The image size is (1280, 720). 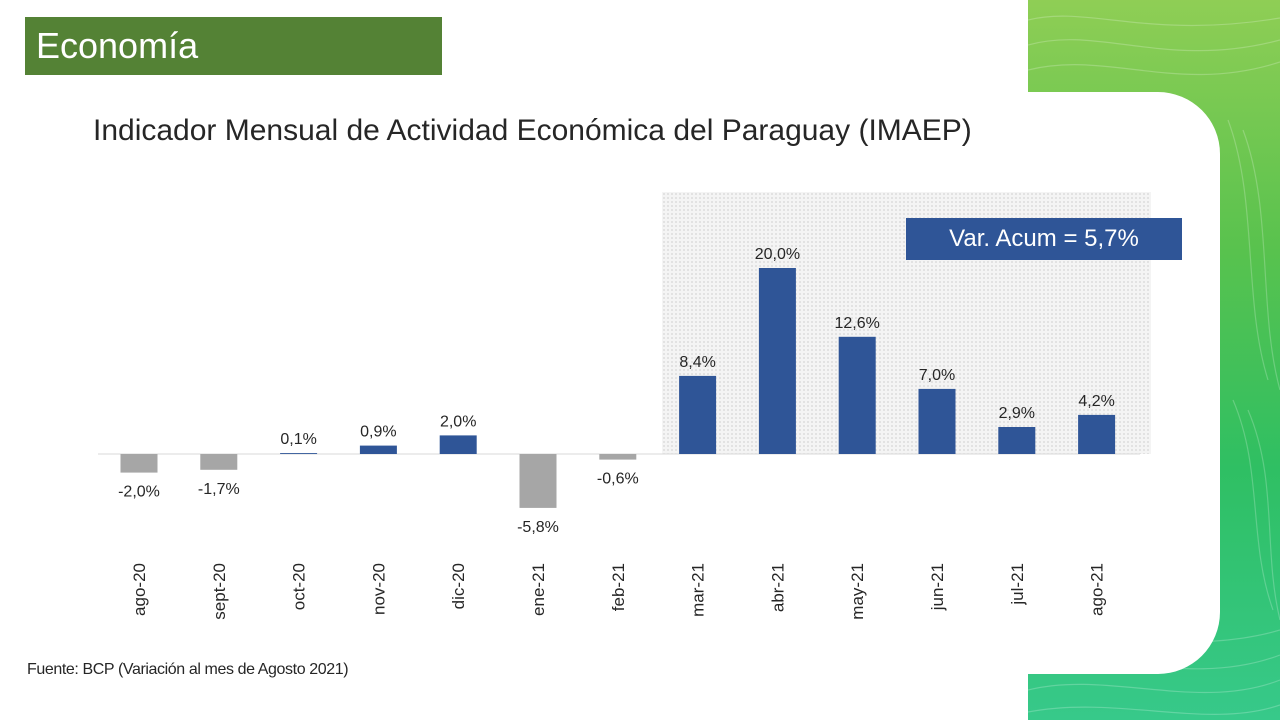 I want to click on data-label-jun-21: 7,0%, so click(x=937, y=375).